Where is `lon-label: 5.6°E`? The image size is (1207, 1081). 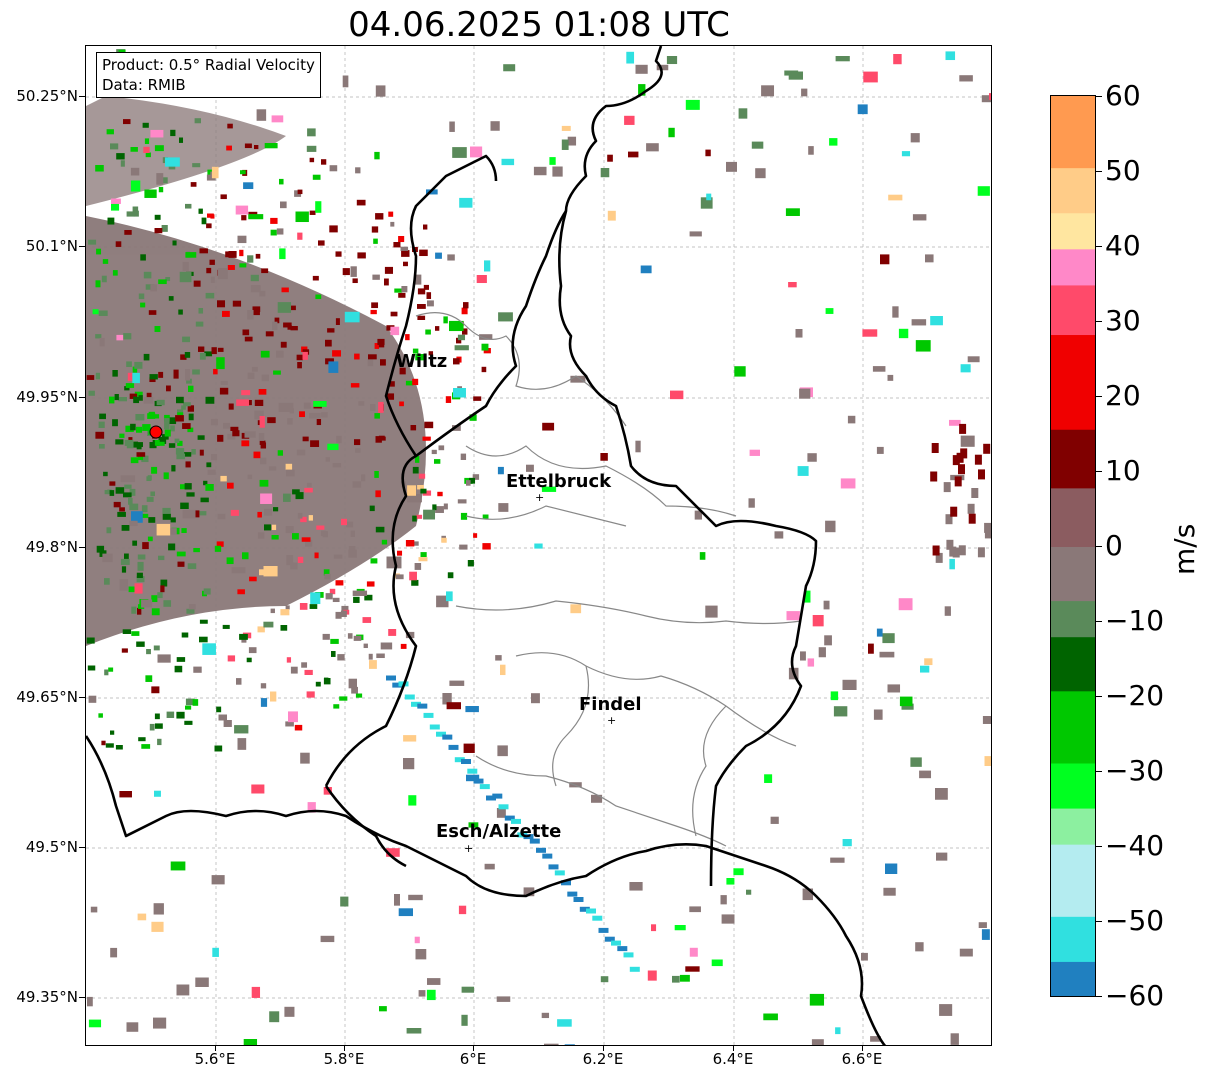 lon-label: 5.6°E is located at coordinates (215, 1059).